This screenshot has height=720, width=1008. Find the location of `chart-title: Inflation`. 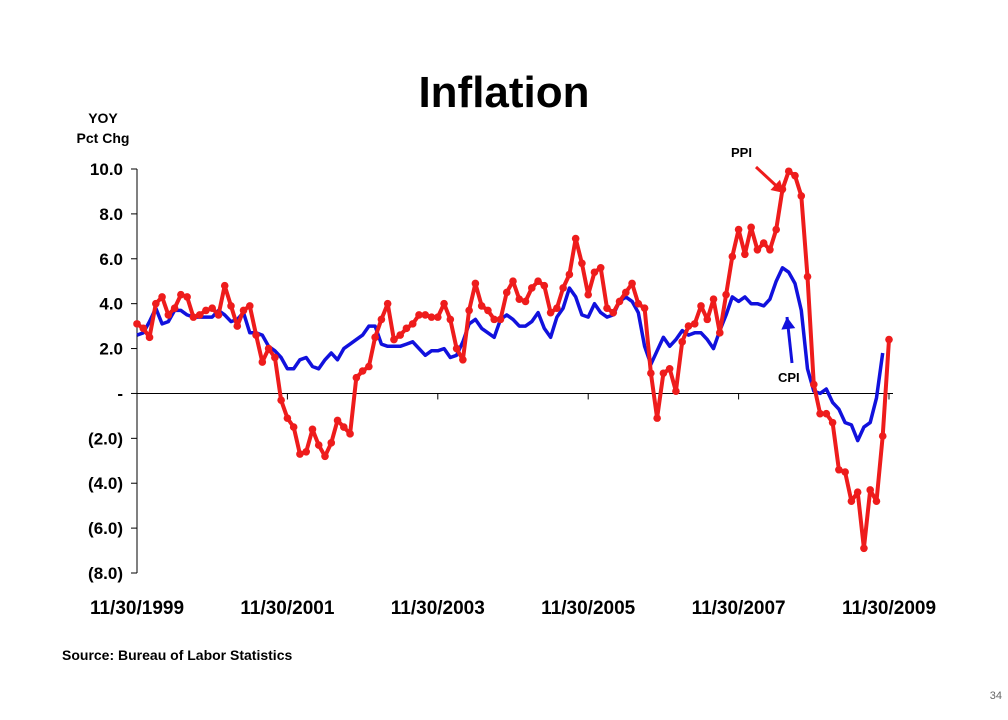

chart-title: Inflation is located at coordinates (504, 92).